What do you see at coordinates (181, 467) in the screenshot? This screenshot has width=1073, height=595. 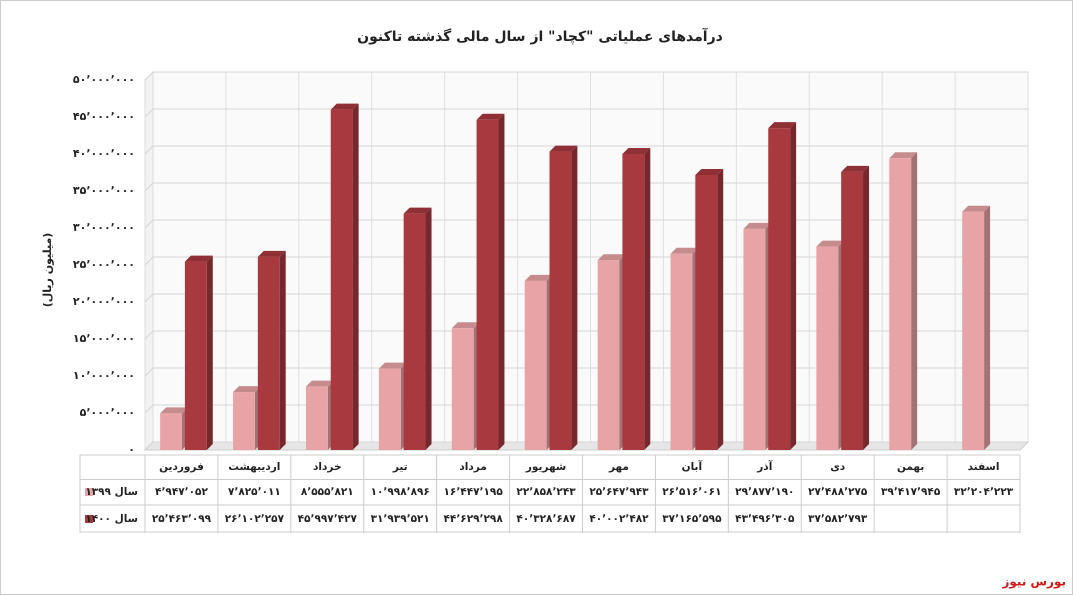 I see `x-tick-label: فروردین` at bounding box center [181, 467].